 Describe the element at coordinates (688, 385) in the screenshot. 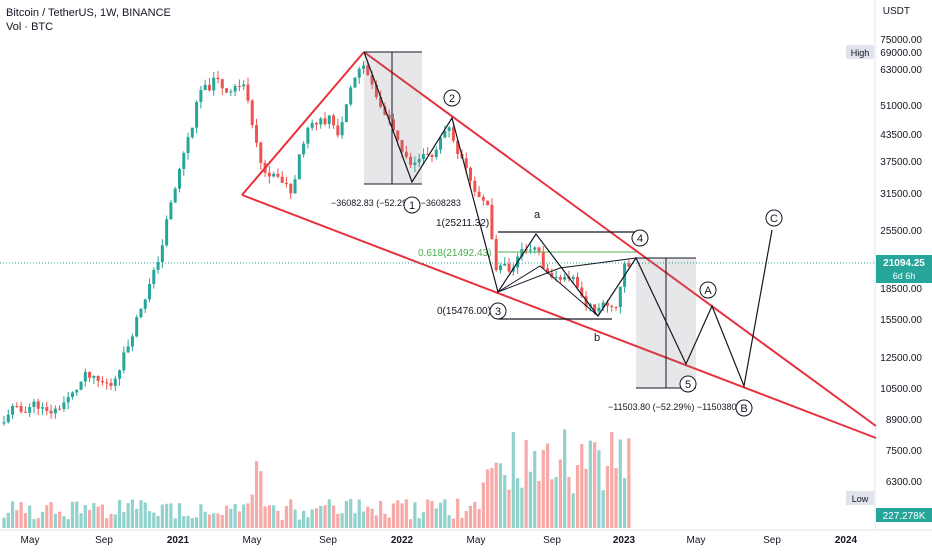

I see `wave-circle-label: 5` at that location.